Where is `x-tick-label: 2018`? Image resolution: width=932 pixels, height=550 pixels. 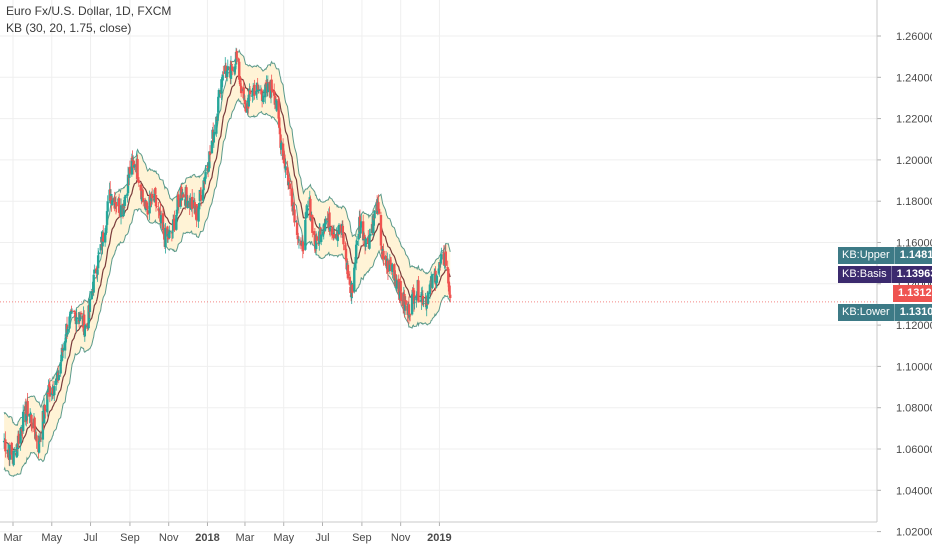 x-tick-label: 2018 is located at coordinates (207, 538).